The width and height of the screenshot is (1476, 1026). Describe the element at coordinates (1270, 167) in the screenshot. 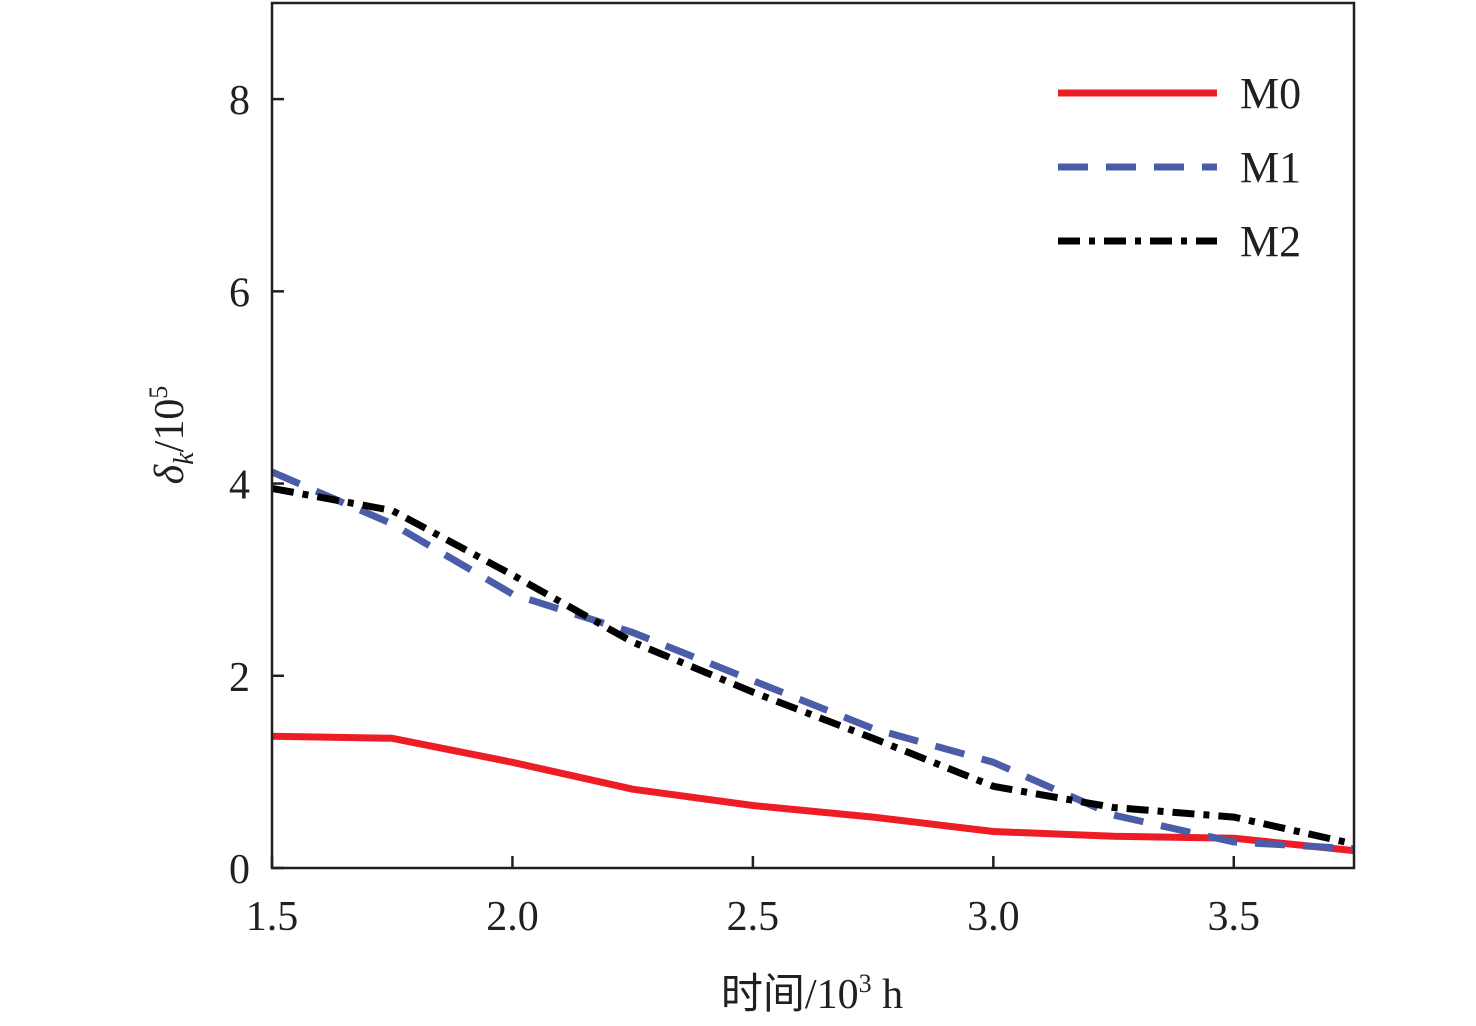

I see `legend-label-m1: M1` at that location.